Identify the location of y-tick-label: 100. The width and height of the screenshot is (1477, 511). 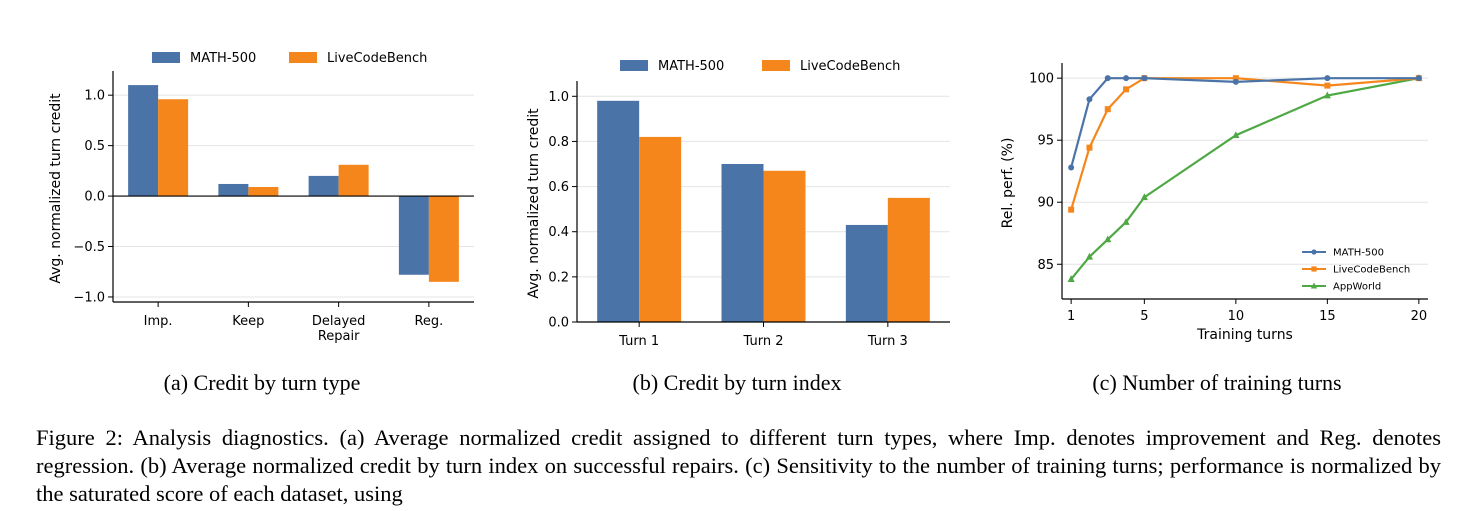
(1041, 79).